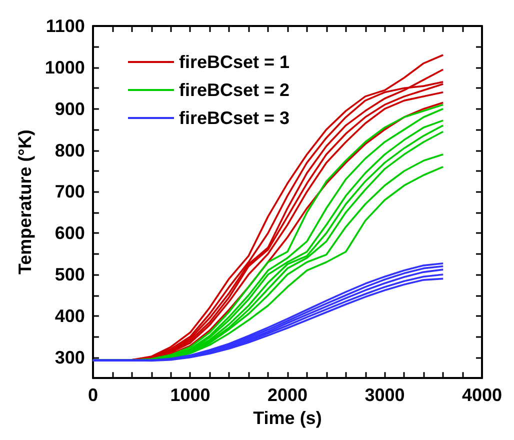 This screenshot has width=514, height=440. Describe the element at coordinates (69, 316) in the screenshot. I see `y-tick-label: 400` at that location.